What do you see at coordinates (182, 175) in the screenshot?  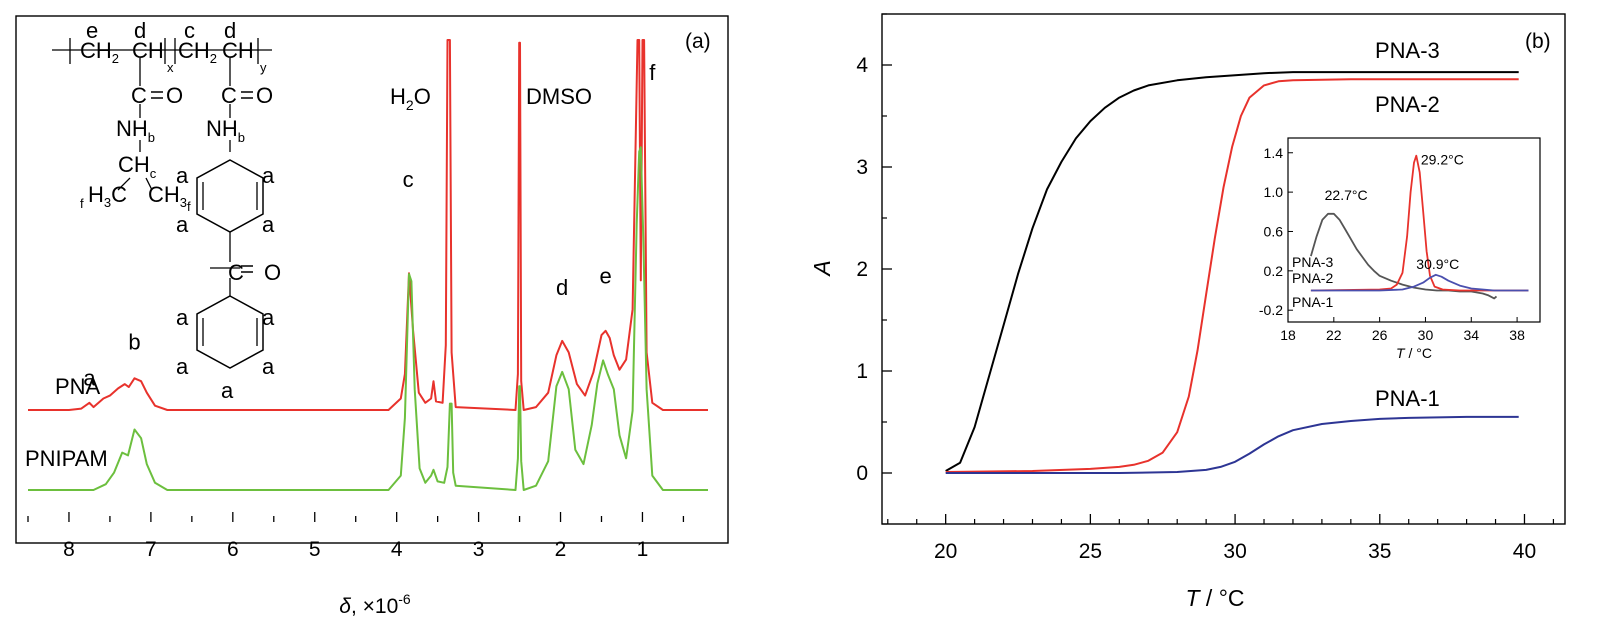 I see `struct-a-1: a` at bounding box center [182, 175].